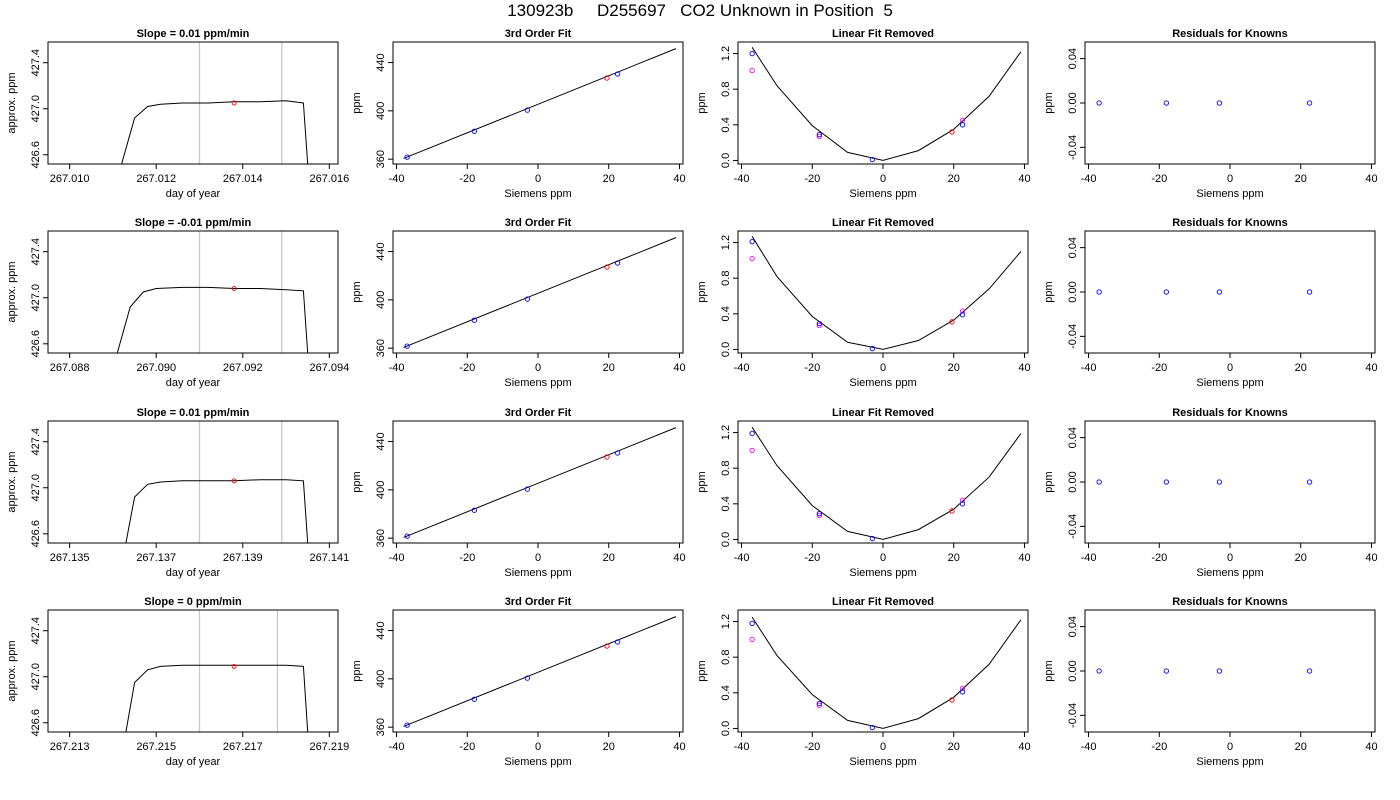  What do you see at coordinates (329, 368) in the screenshot?
I see `x-tick-label: 267.094` at bounding box center [329, 368].